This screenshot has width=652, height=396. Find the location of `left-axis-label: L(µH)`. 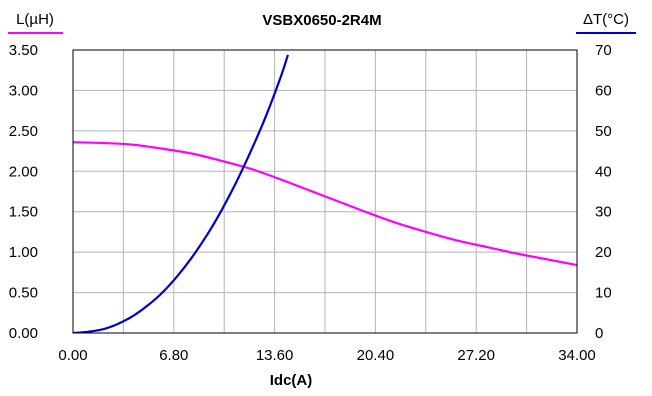

left-axis-label: L(µH) is located at coordinates (35, 22).